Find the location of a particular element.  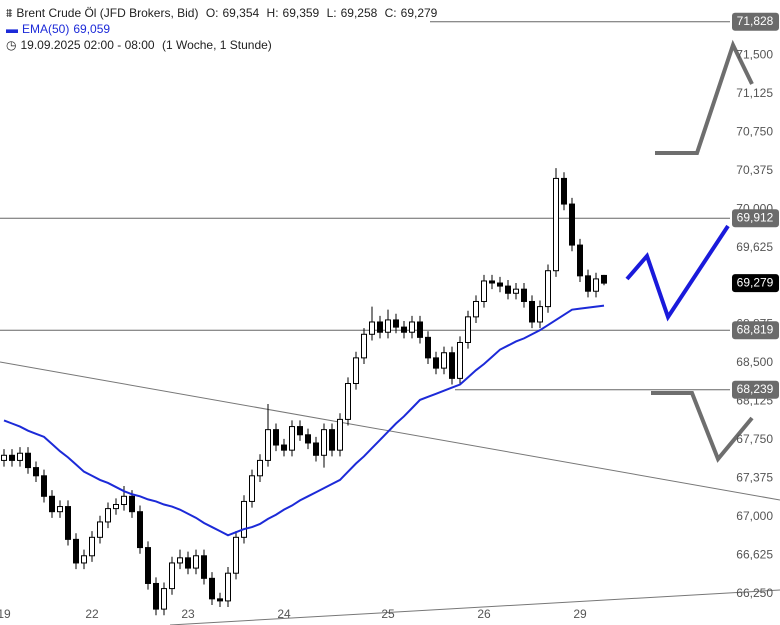

ohlc-value: 69,359 is located at coordinates (301, 13).